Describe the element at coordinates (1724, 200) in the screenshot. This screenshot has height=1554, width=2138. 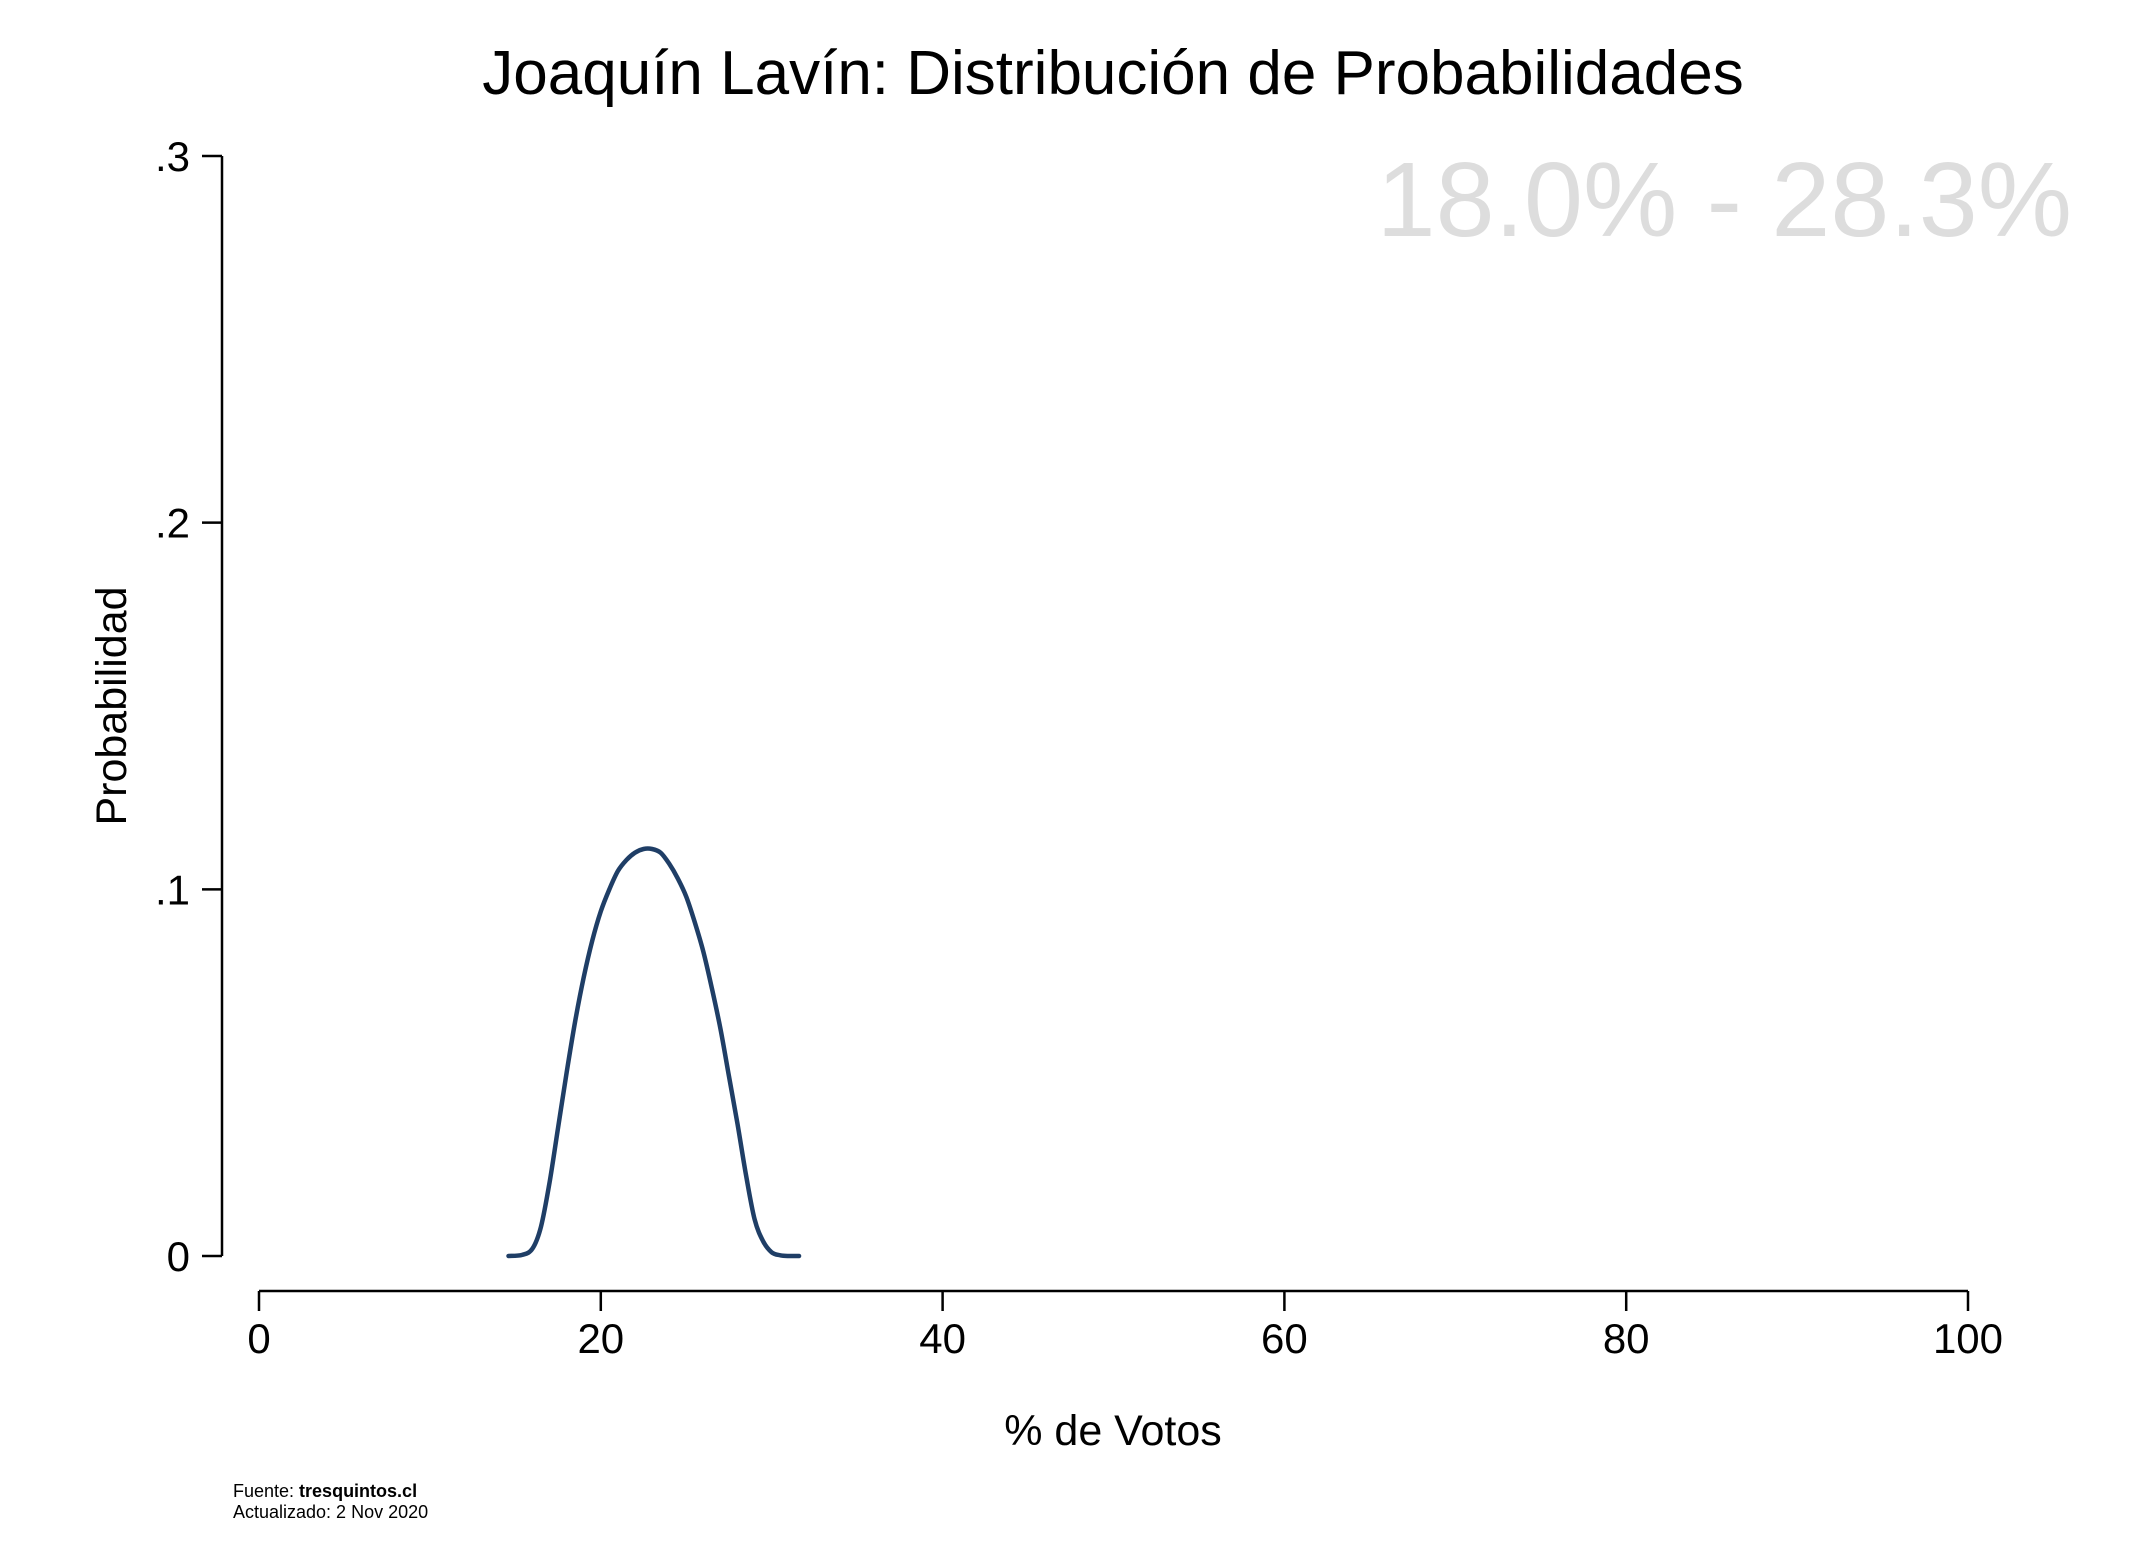
I see `range-annotation: 18.0% - 28.3%` at that location.